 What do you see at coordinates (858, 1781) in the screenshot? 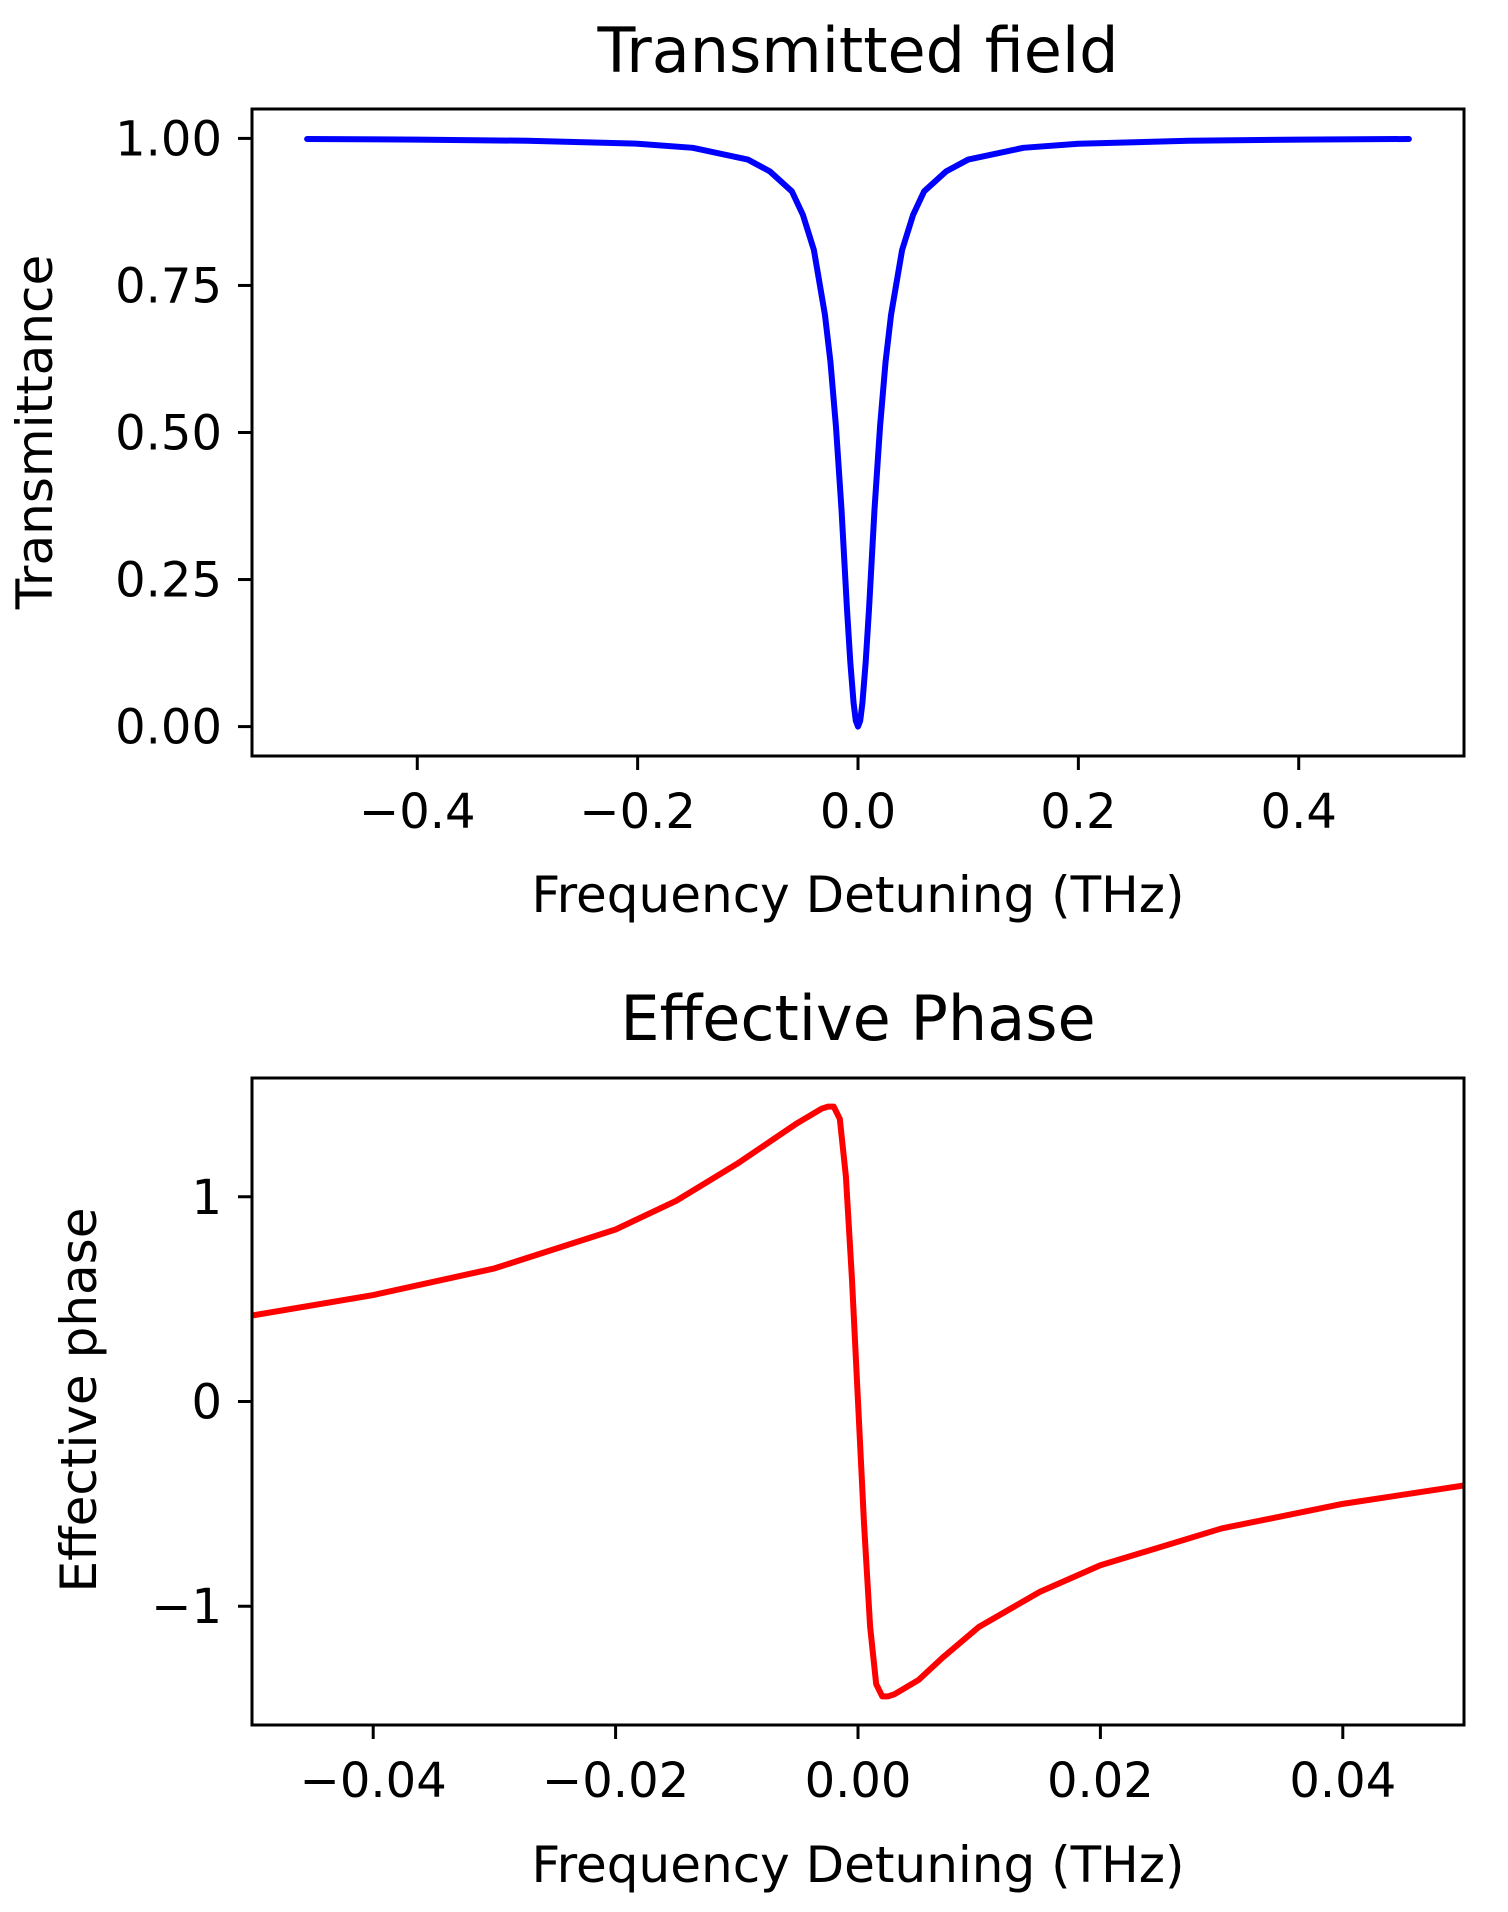
I see `phase-x-tick-label: 0.00` at bounding box center [858, 1781].